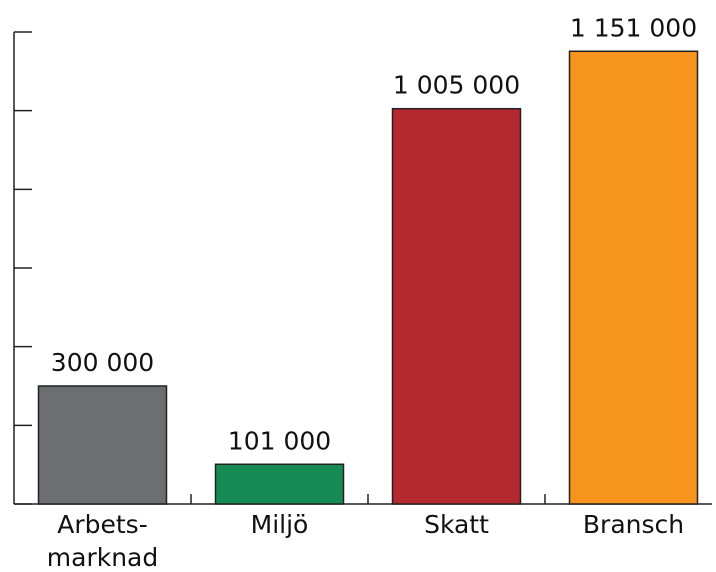  What do you see at coordinates (633, 27) in the screenshot?
I see `value-label: 1 151 000` at bounding box center [633, 27].